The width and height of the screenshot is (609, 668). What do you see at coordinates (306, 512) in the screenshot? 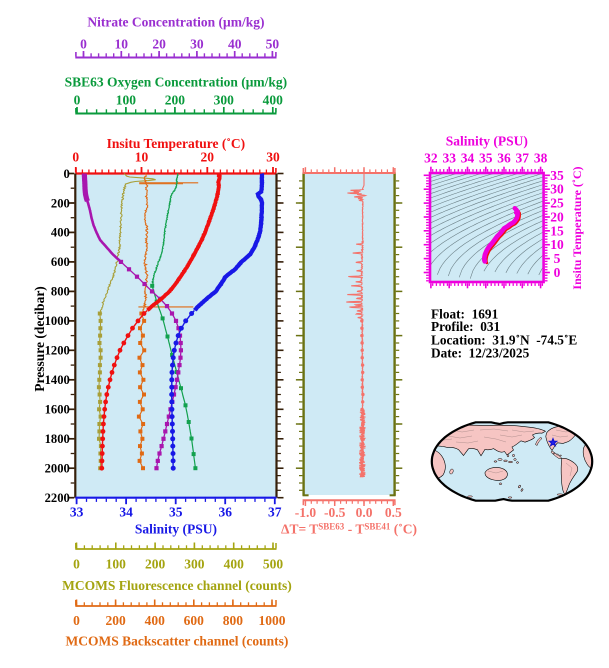
I see `svg-text: -1.0` at bounding box center [306, 512].